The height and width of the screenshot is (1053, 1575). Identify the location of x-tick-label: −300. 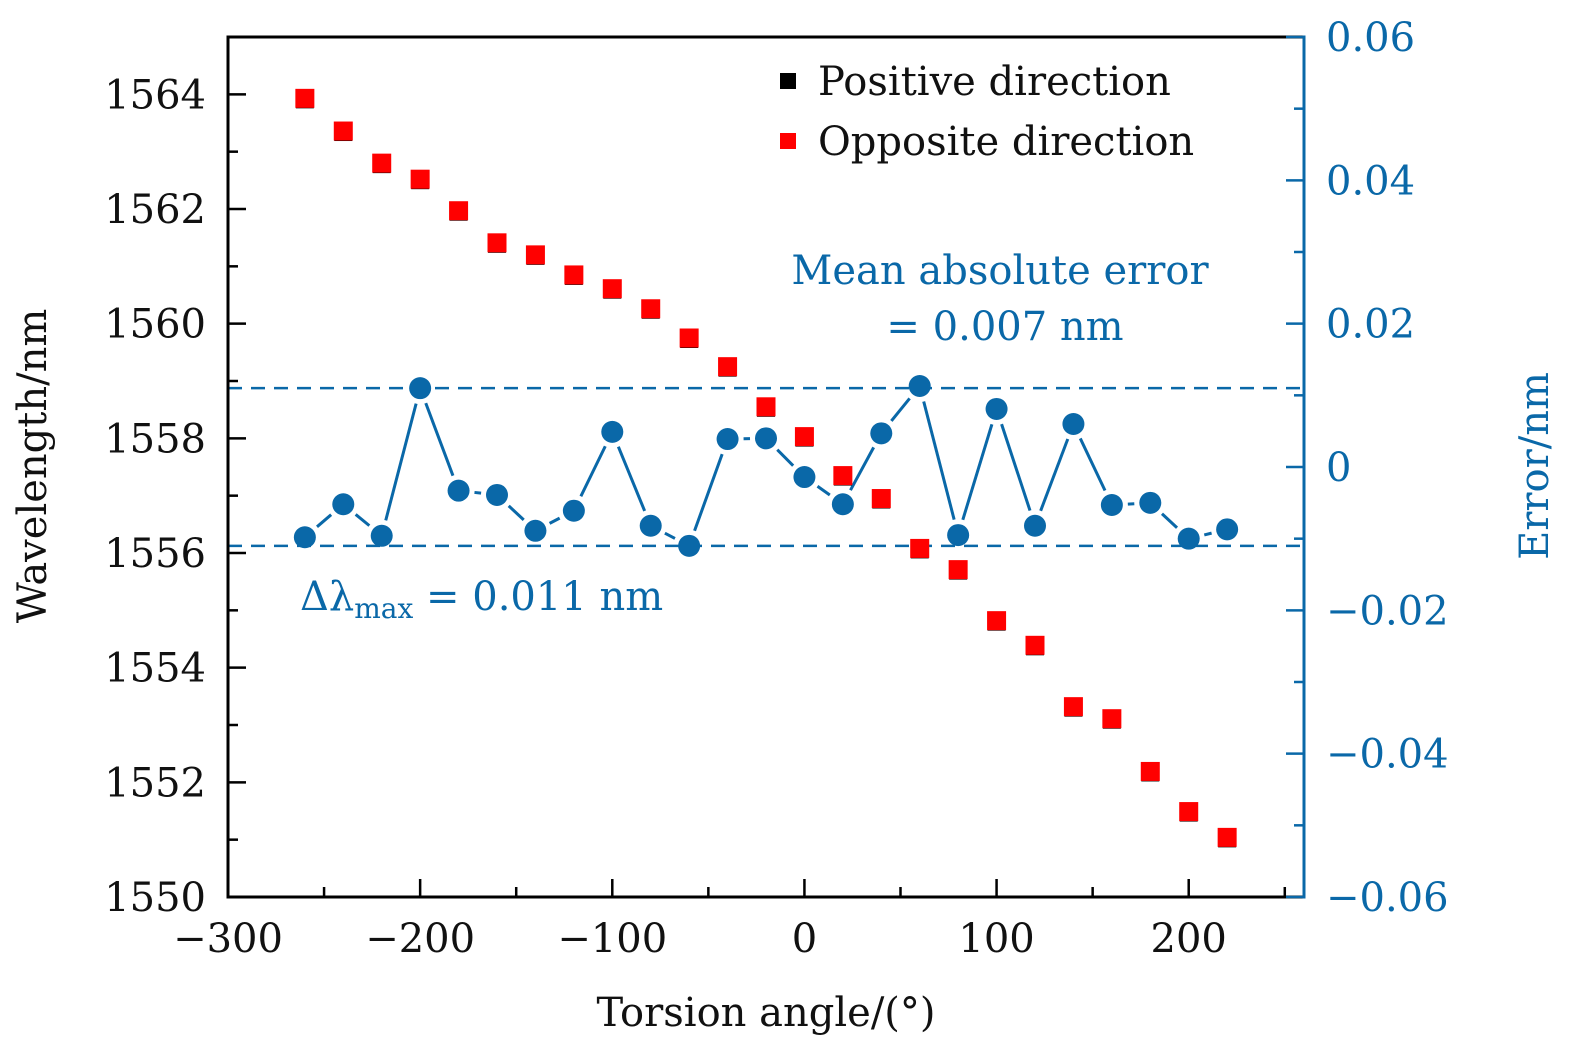
(228, 939).